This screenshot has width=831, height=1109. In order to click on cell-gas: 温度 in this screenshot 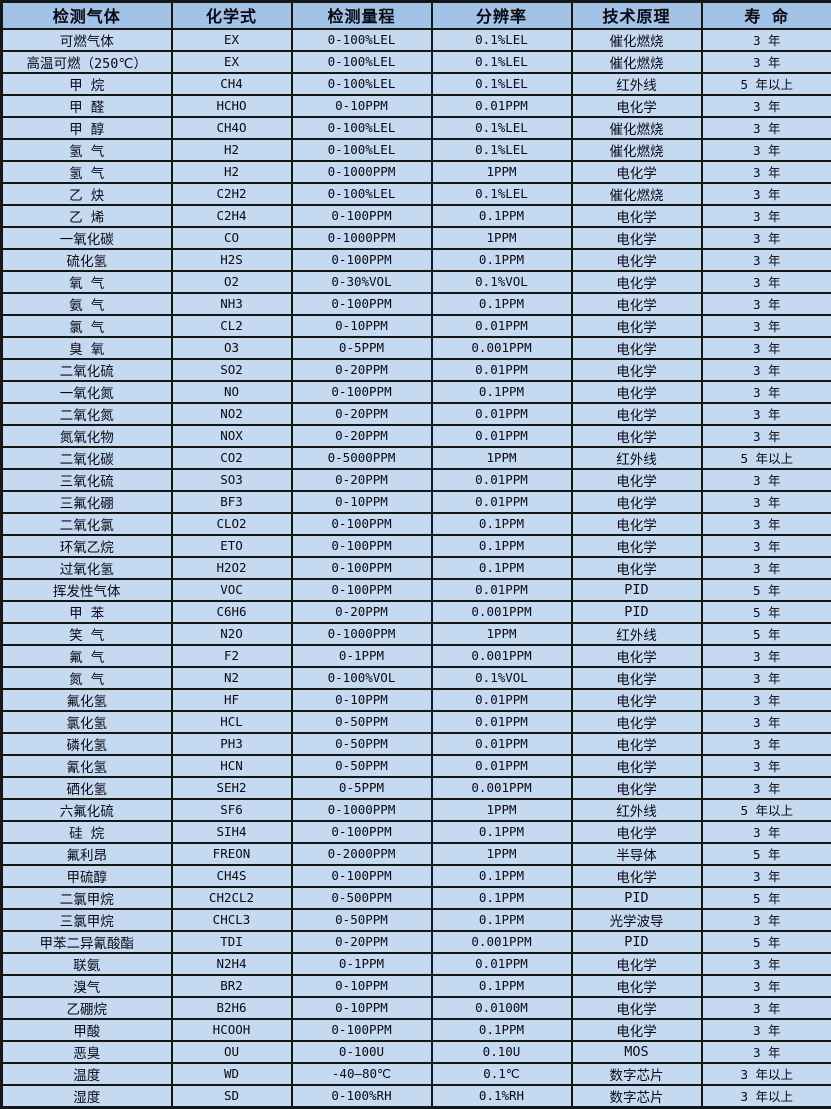, I will do `click(87, 1074)`.